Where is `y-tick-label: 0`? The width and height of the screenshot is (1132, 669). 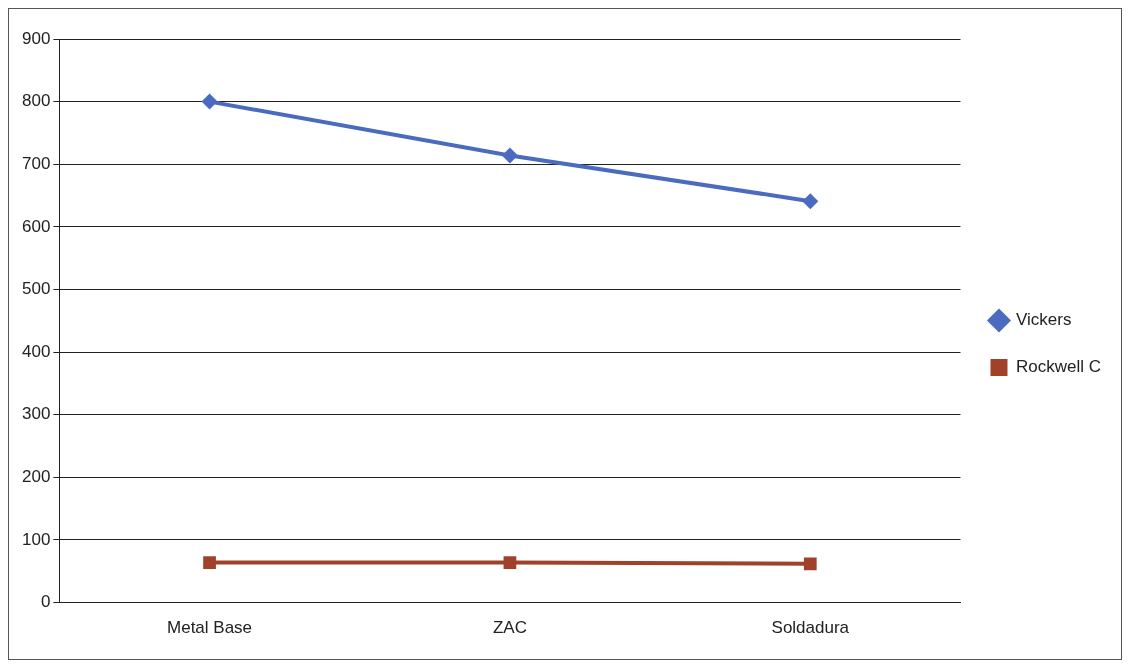 y-tick-label: 0 is located at coordinates (45, 602).